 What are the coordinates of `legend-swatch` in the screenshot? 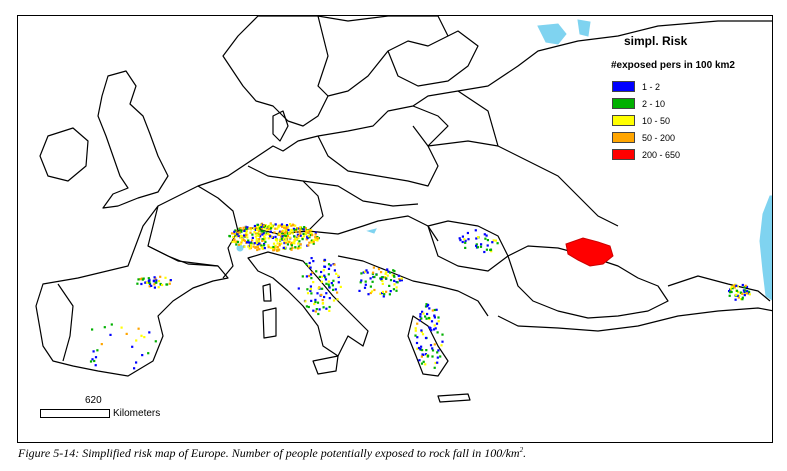 It's located at (623, 120).